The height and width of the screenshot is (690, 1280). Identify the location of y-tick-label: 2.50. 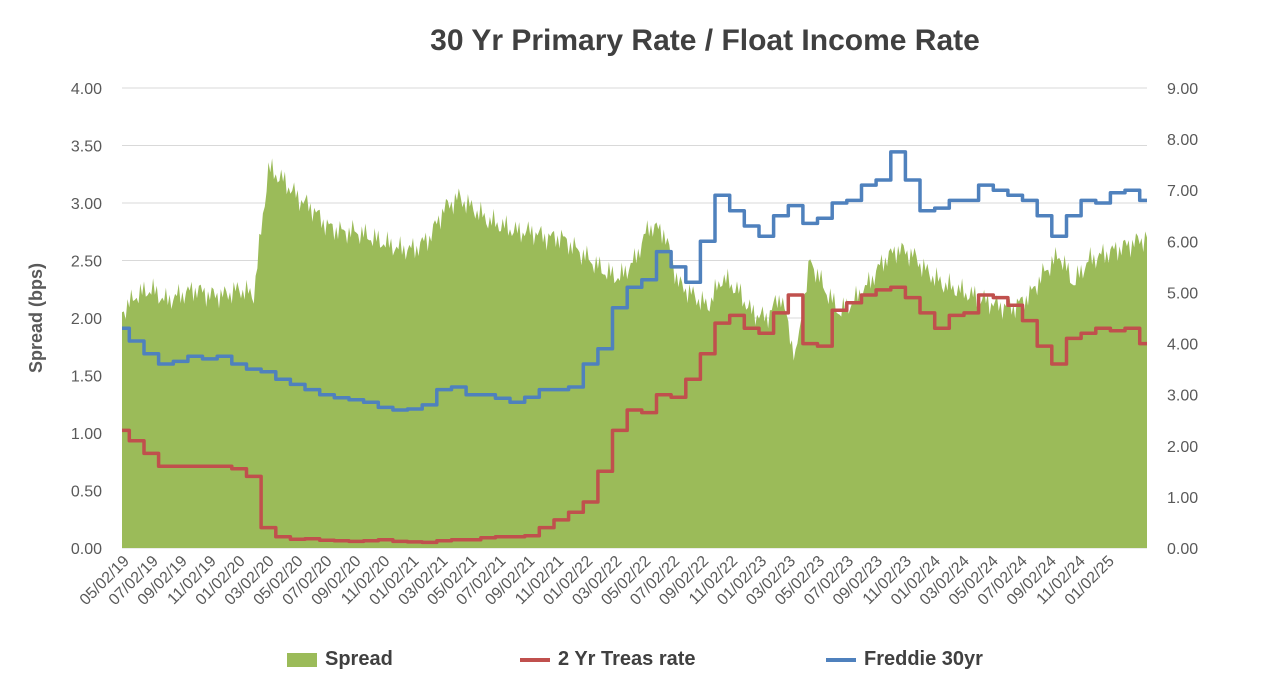
(86, 262).